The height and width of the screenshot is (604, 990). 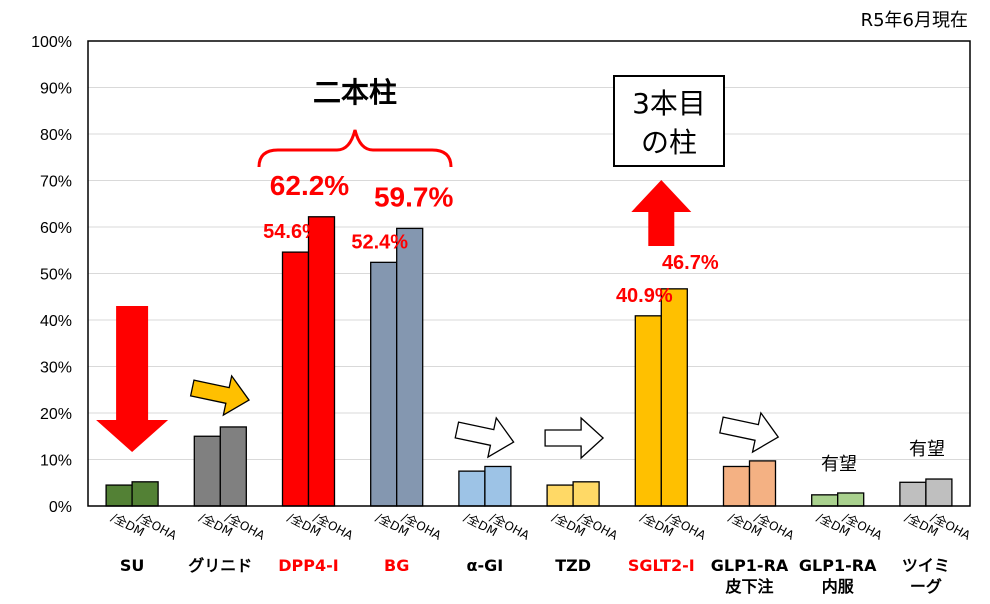 I want to click on data-label: 40.9%, so click(x=644, y=296).